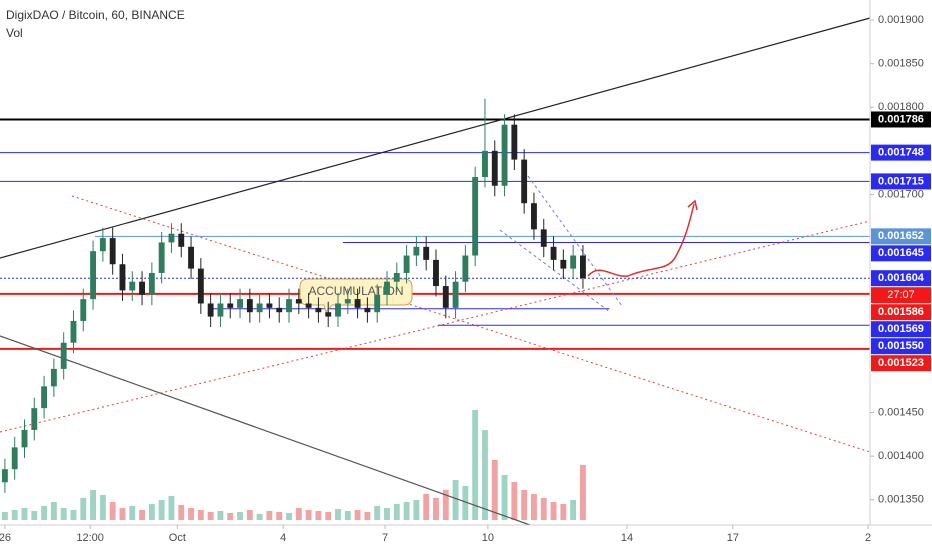 The image size is (932, 550). What do you see at coordinates (901, 194) in the screenshot?
I see `y-tick-label: 0.001700` at bounding box center [901, 194].